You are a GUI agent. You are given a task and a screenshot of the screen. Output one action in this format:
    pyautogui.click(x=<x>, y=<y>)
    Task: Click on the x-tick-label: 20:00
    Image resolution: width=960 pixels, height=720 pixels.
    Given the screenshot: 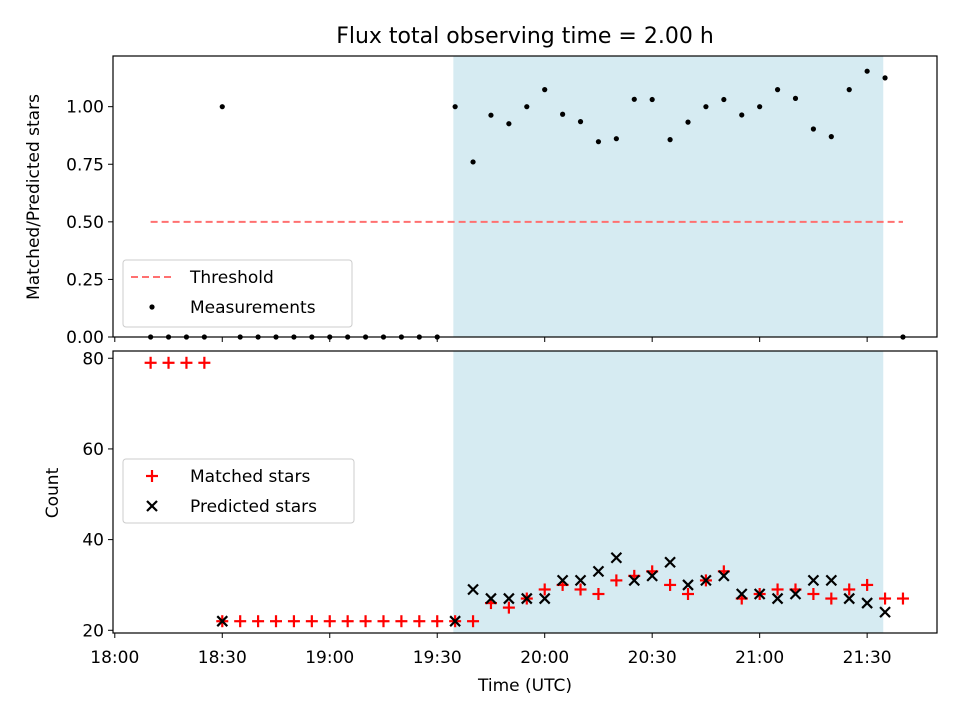 What is the action you would take?
    pyautogui.click(x=544, y=658)
    